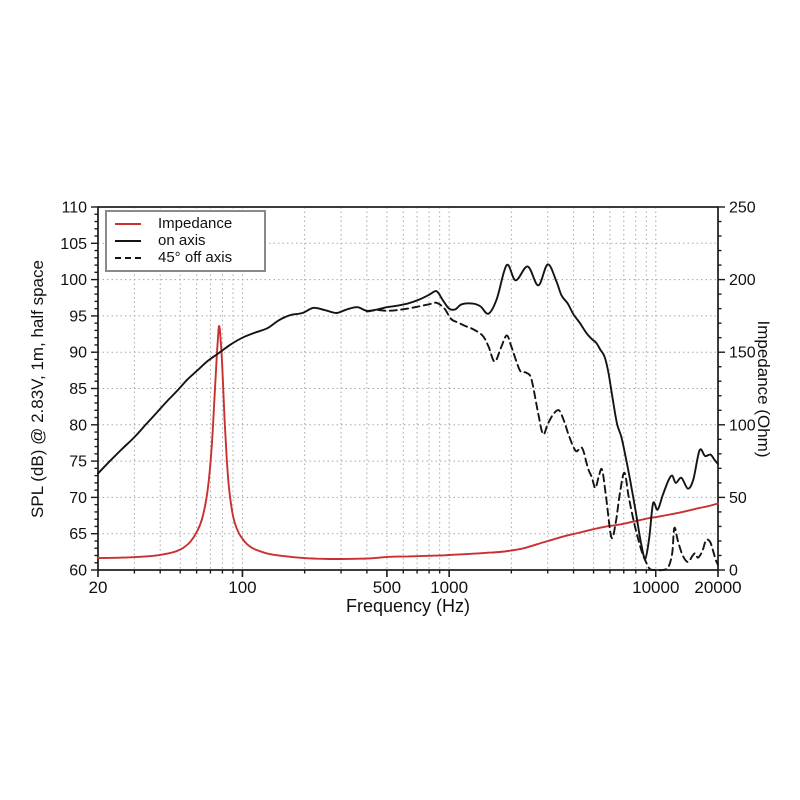 The image size is (800, 800). What do you see at coordinates (742, 280) in the screenshot?
I see `svg-text: 200` at bounding box center [742, 280].